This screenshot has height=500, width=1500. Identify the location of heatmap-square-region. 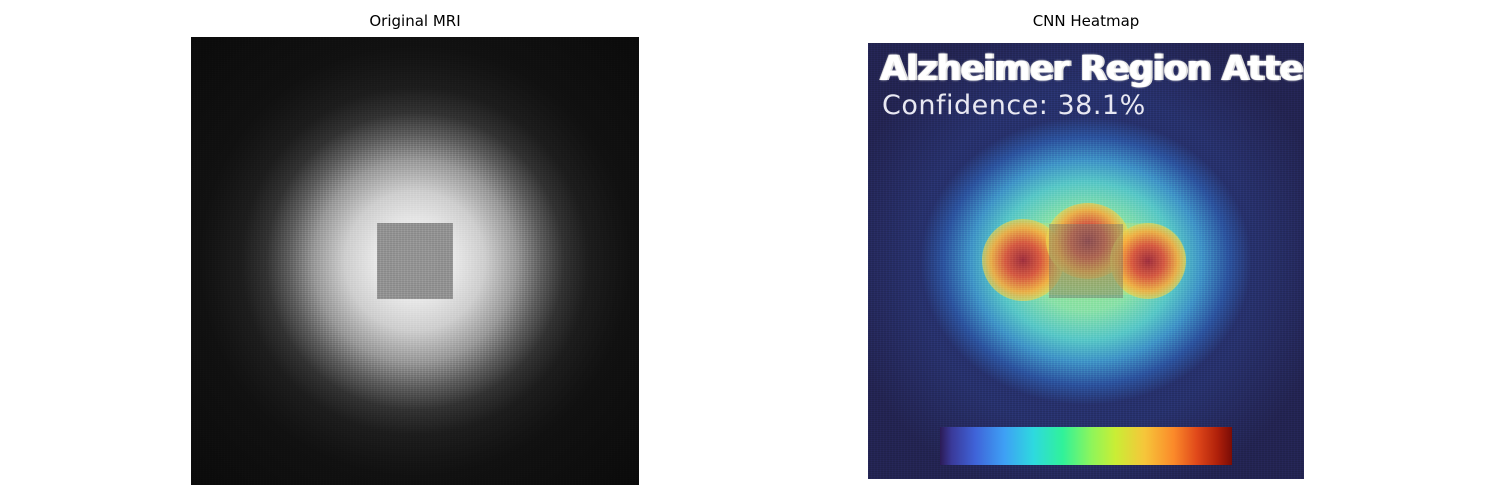
(1086, 261).